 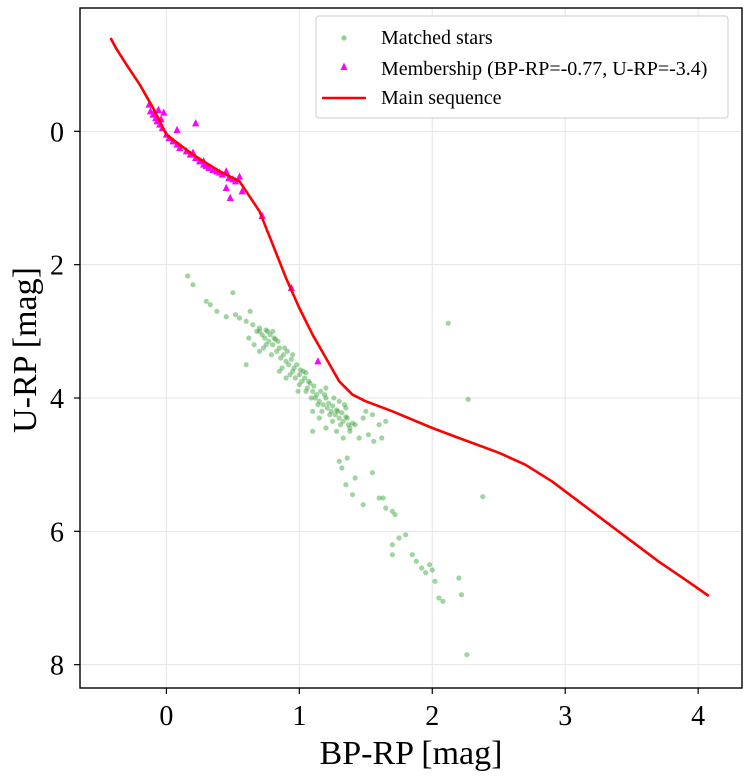 What do you see at coordinates (344, 66) in the screenshot?
I see `legend-marker-membership` at bounding box center [344, 66].